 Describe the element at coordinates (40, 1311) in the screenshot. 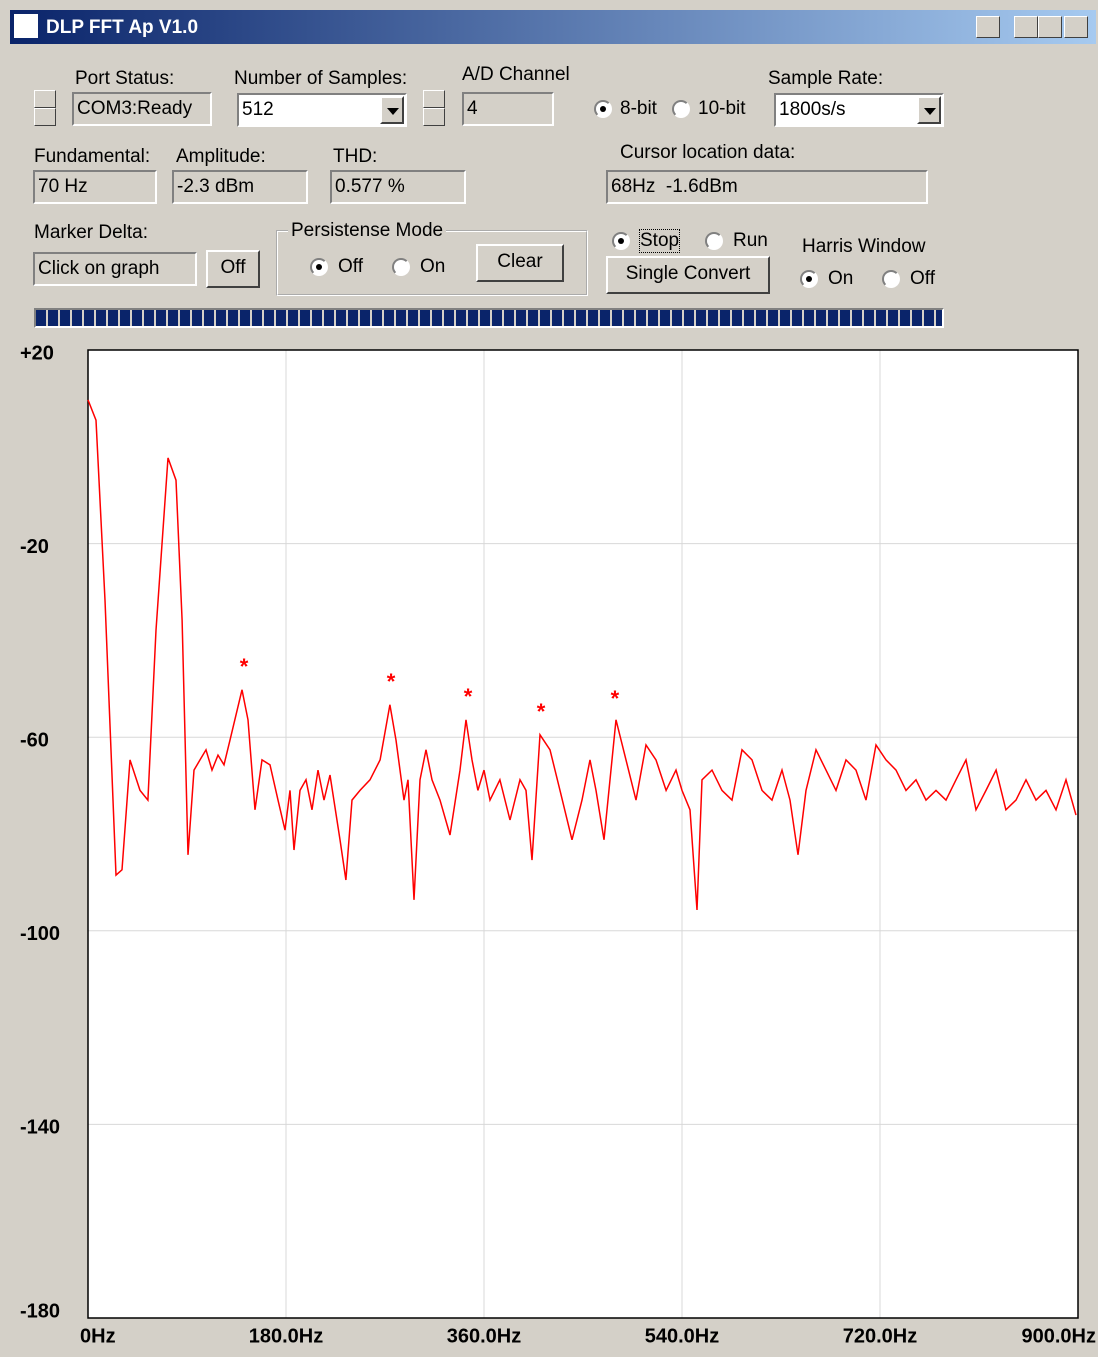

I see `y-tick-label: -180` at that location.